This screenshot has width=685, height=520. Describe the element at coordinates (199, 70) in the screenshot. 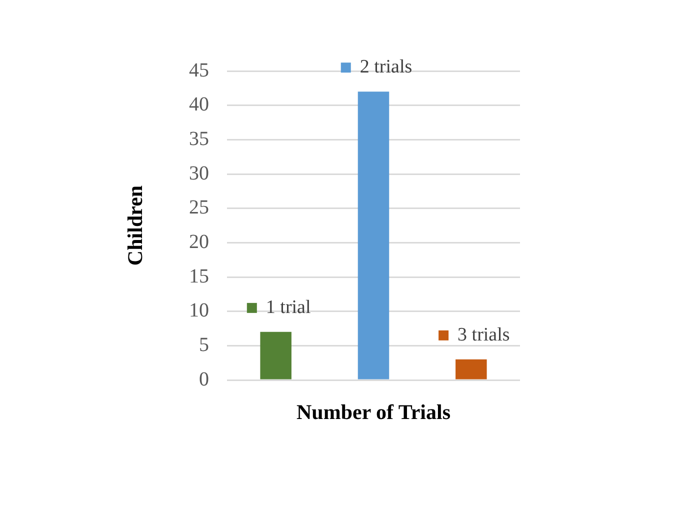

I see `y-tick-label: 45` at that location.